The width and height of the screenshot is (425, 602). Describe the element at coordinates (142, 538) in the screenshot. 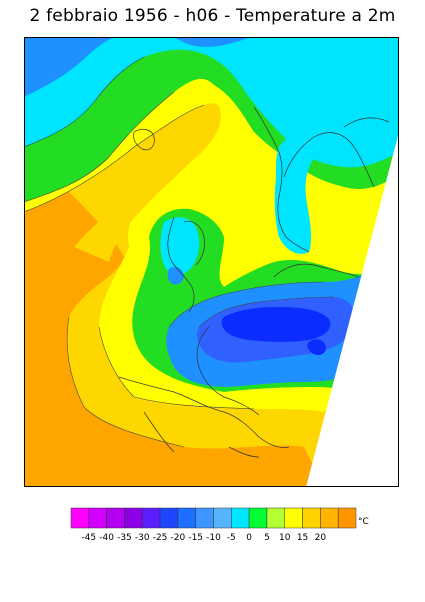

I see `legend-tick-label: -30` at that location.